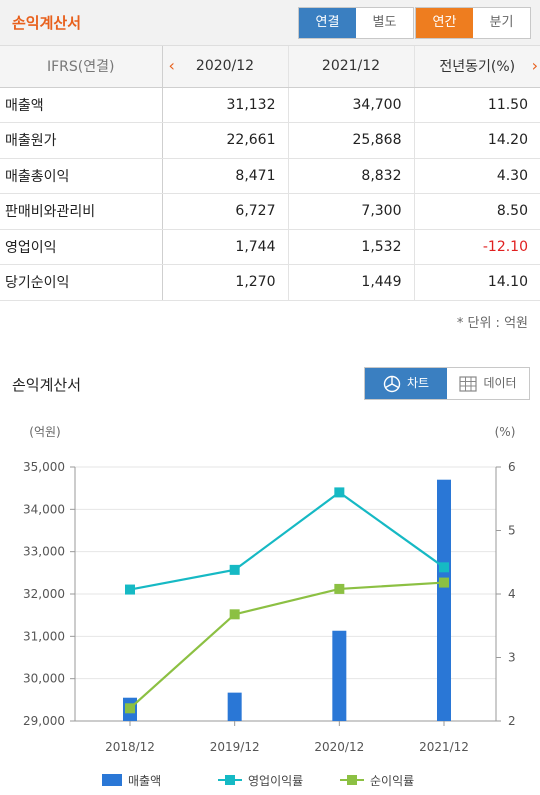 The height and width of the screenshot is (795, 540). Describe the element at coordinates (112, 780) in the screenshot. I see `legend-swatch-sales` at that location.